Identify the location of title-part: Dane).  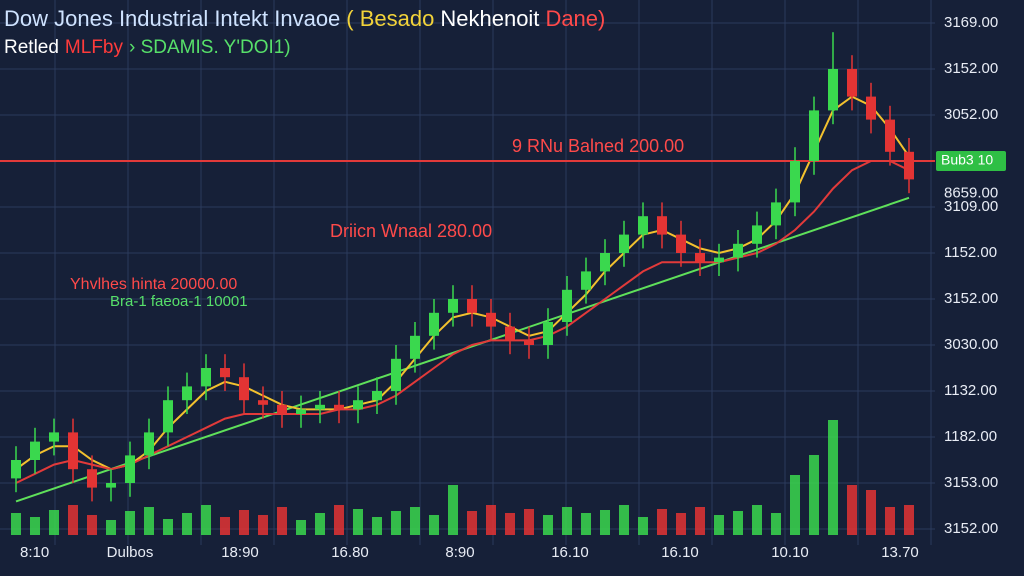
(575, 18).